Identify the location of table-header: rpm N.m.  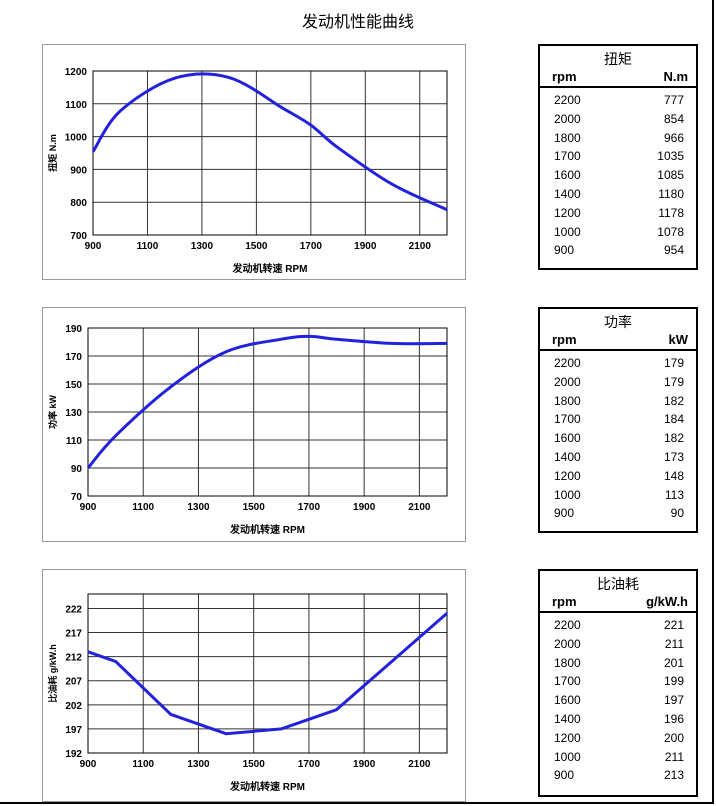
(618, 78).